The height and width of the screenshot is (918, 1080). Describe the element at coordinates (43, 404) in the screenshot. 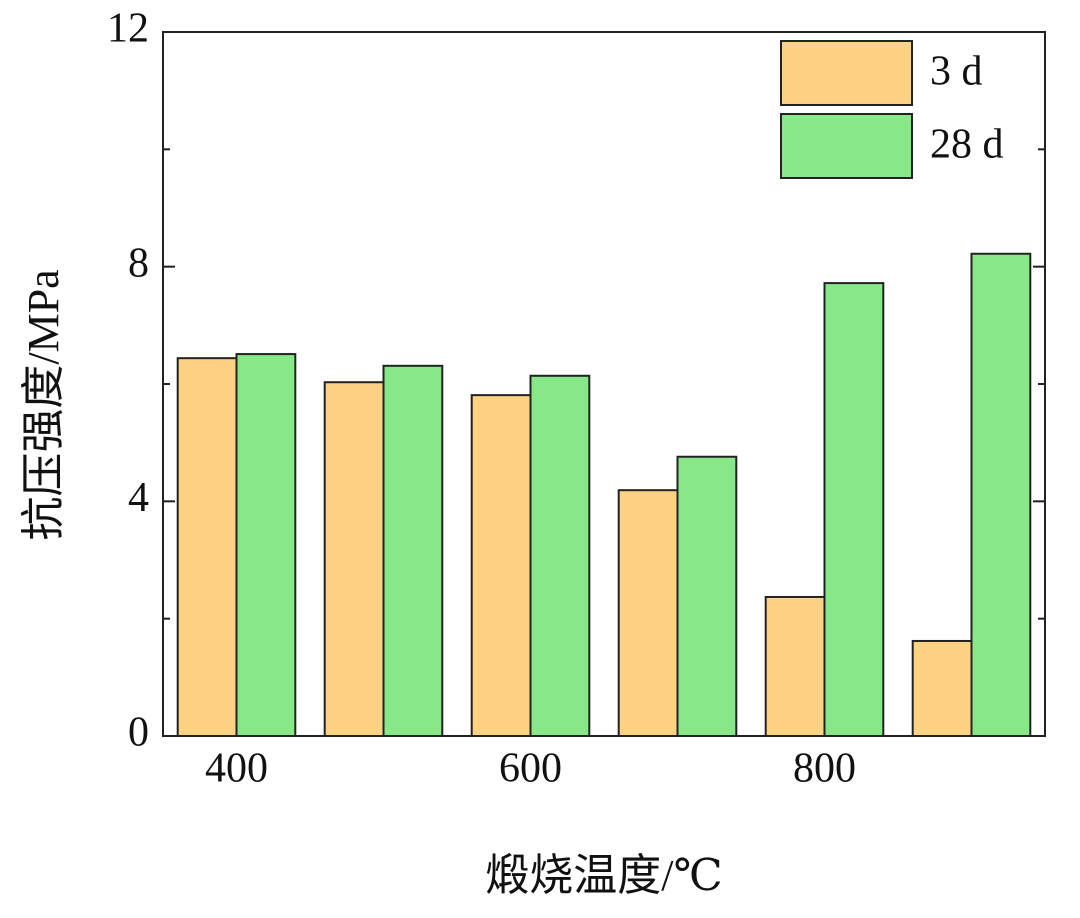

I see `y-axis-label: 抗压强度/MPa` at that location.